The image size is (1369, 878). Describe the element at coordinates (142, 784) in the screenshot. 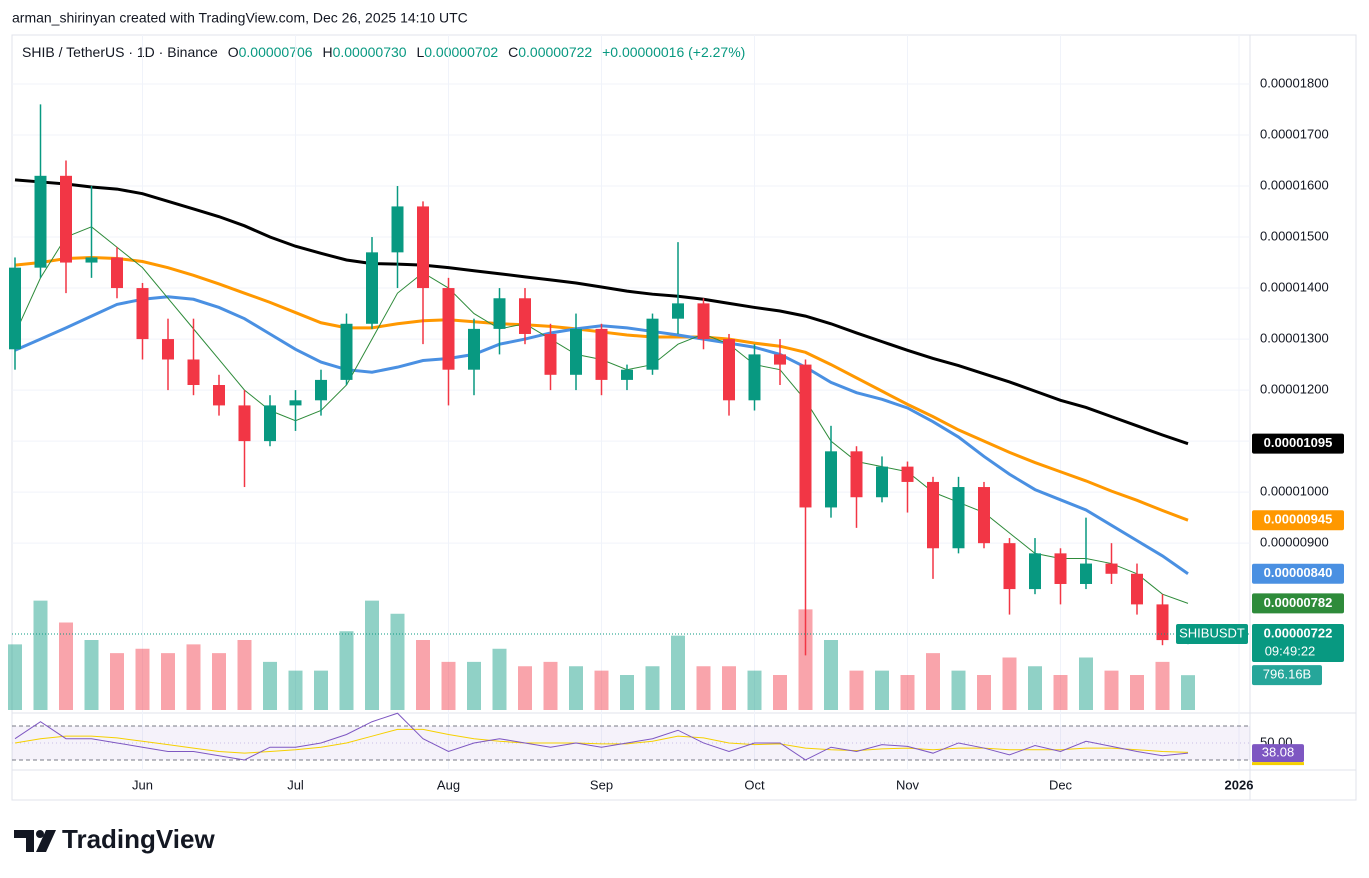

I see `x-tick-label: Jun` at that location.